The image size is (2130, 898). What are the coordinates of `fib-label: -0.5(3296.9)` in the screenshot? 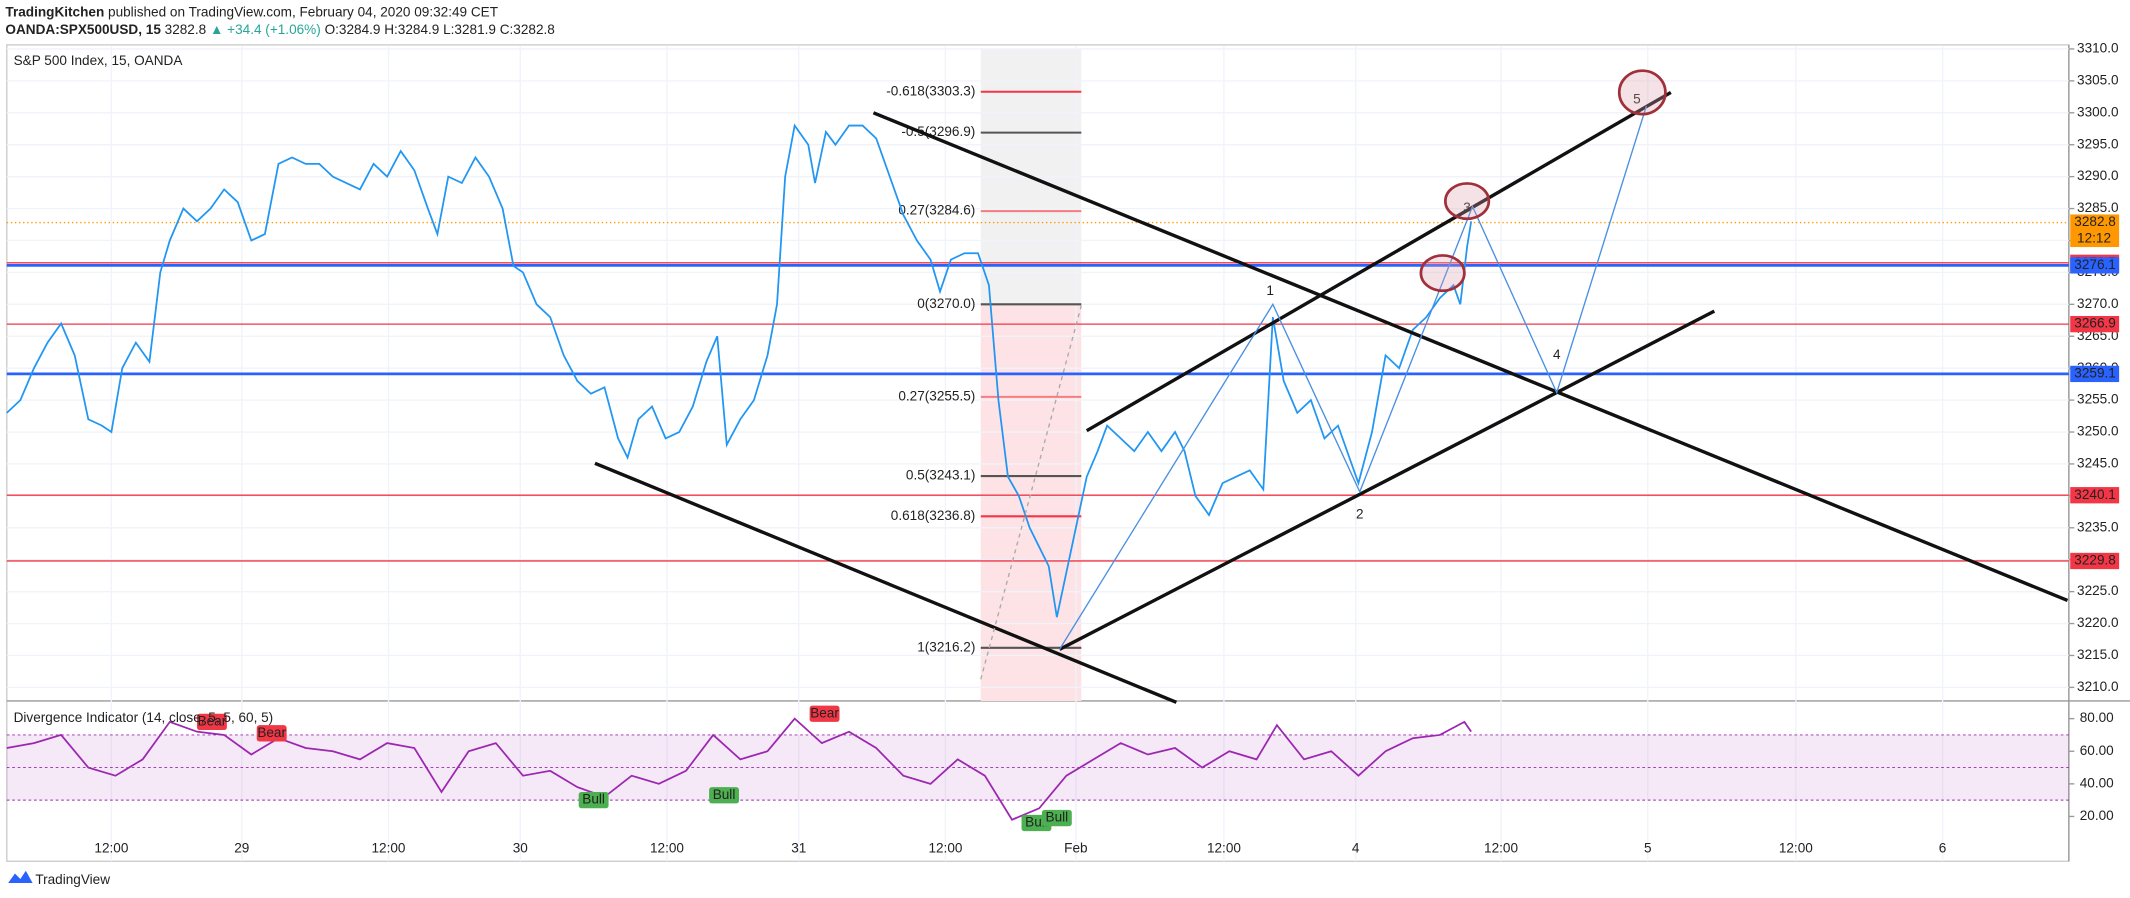 It's located at (938, 131).